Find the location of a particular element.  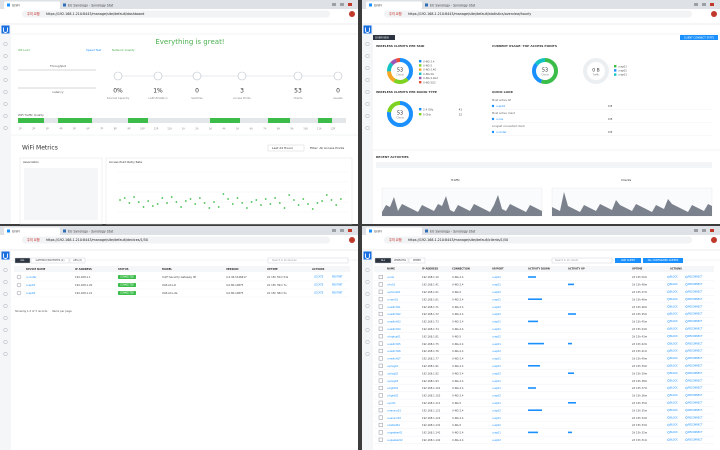

filter-label: ALL is located at coordinates (22, 260).